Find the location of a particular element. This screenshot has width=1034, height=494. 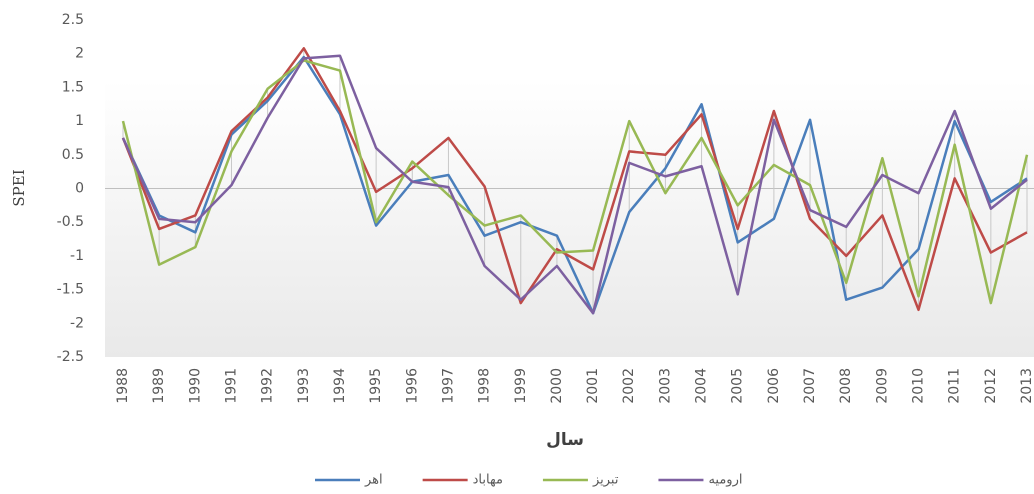

x-tick-label: 2004 is located at coordinates (702, 386).